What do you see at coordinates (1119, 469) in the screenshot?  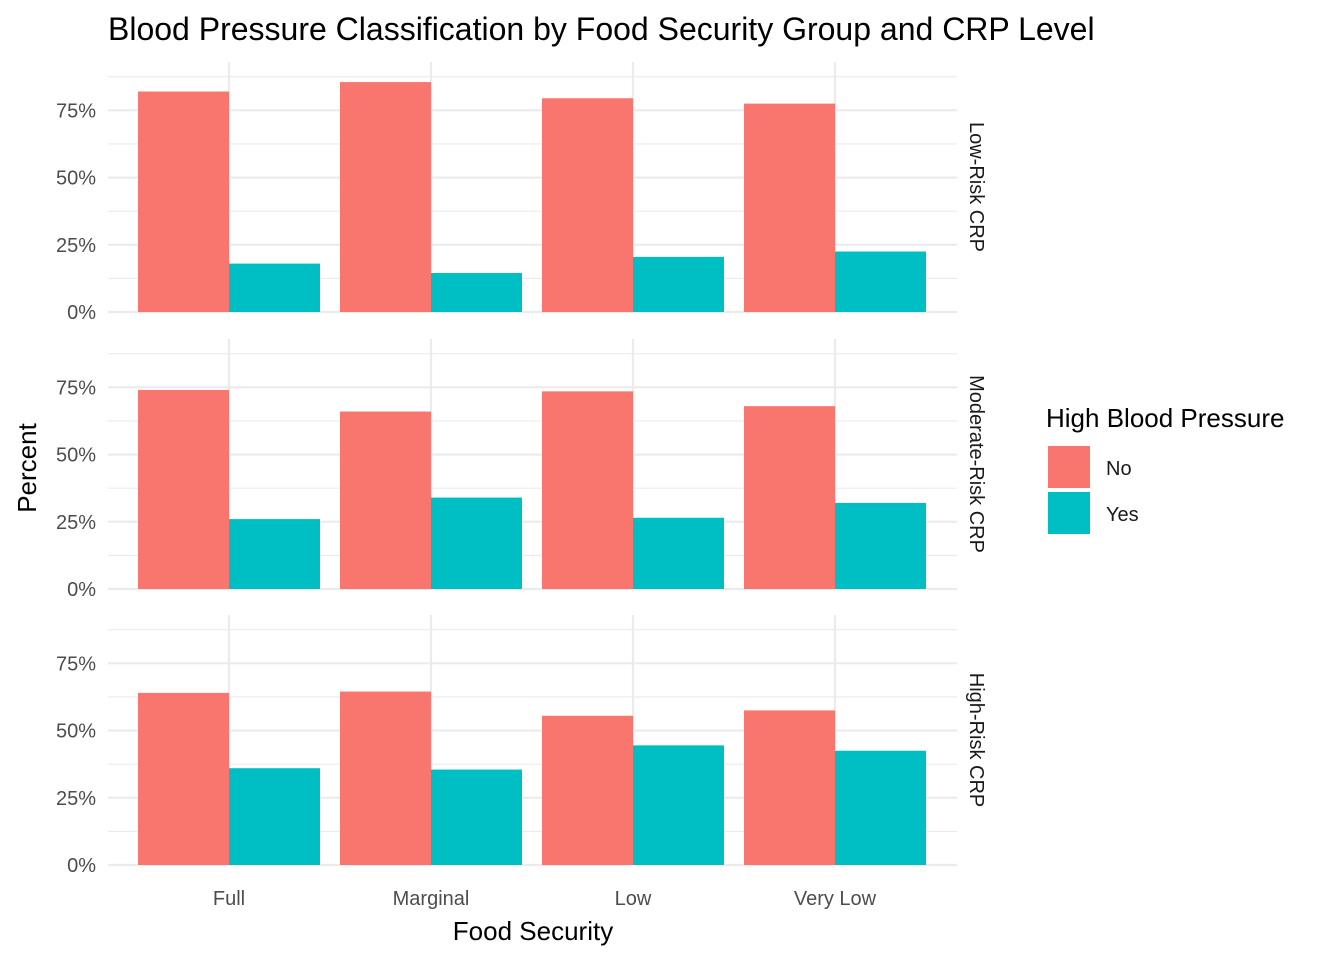 I see `legend-label: No` at bounding box center [1119, 469].